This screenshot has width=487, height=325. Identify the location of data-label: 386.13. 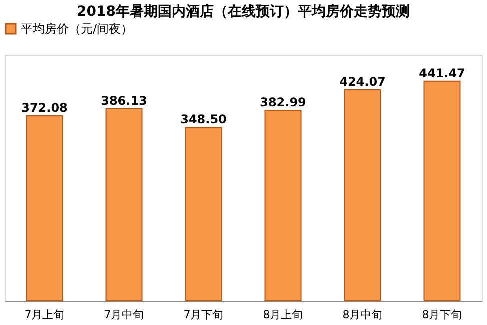
(124, 101).